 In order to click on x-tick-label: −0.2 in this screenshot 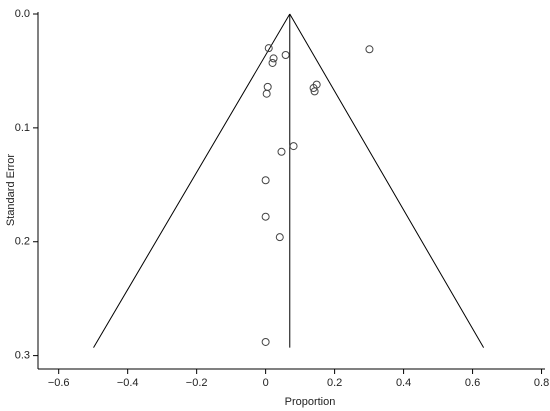, I will do `click(197, 383)`.